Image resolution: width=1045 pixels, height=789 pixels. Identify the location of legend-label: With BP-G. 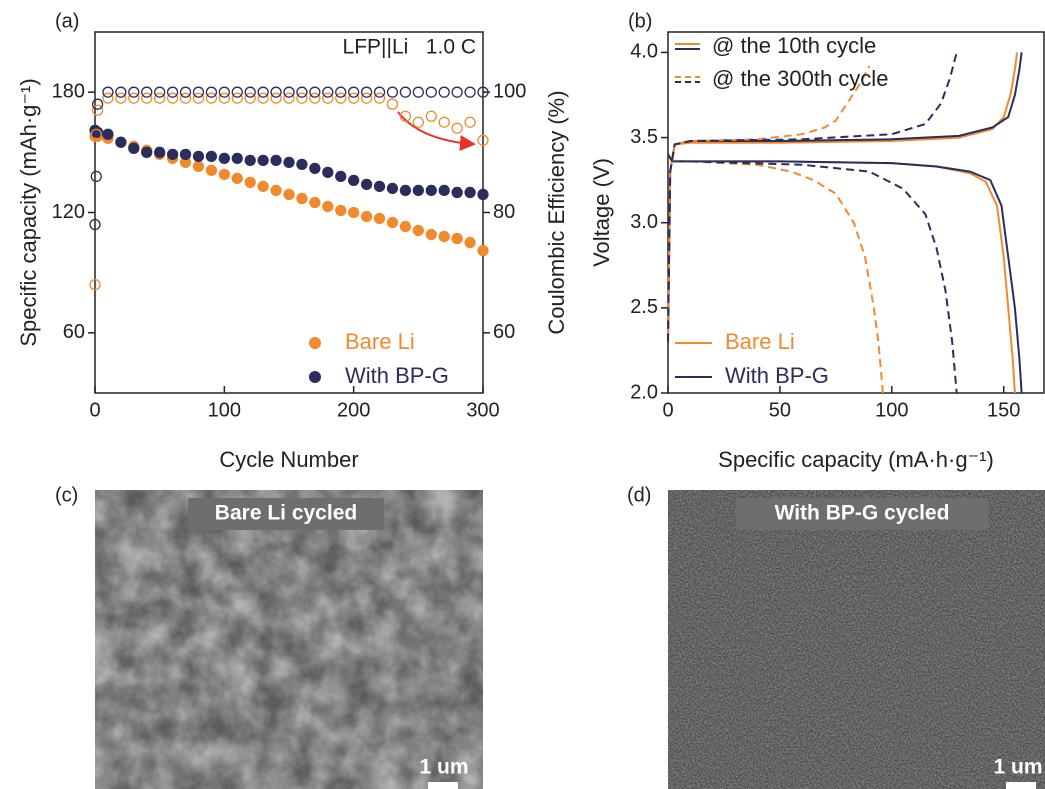
(777, 375).